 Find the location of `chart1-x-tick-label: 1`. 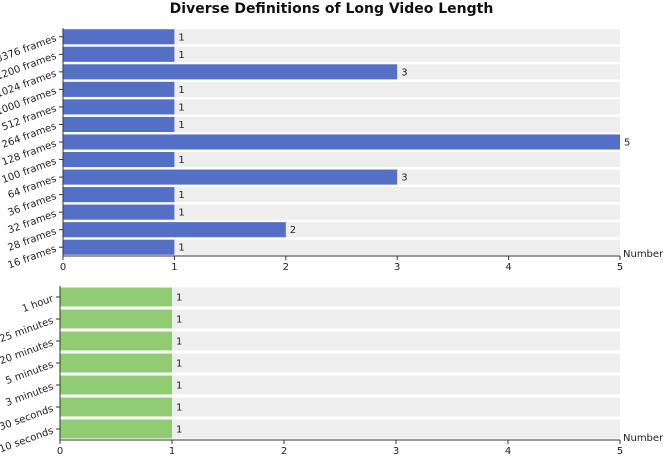

chart1-x-tick-label: 1 is located at coordinates (174, 267).